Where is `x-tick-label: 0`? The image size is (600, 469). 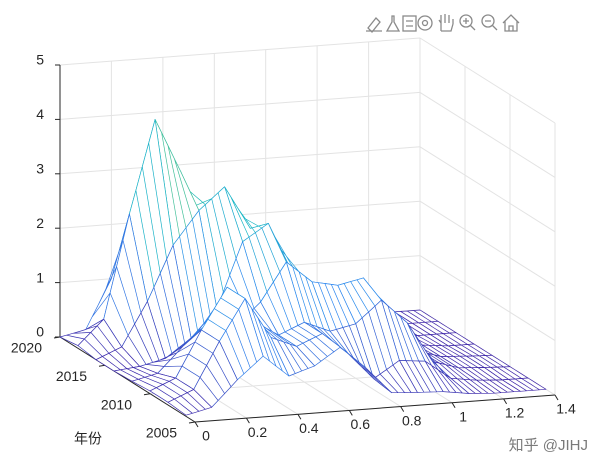 x-tick-label: 0 is located at coordinates (206, 436).